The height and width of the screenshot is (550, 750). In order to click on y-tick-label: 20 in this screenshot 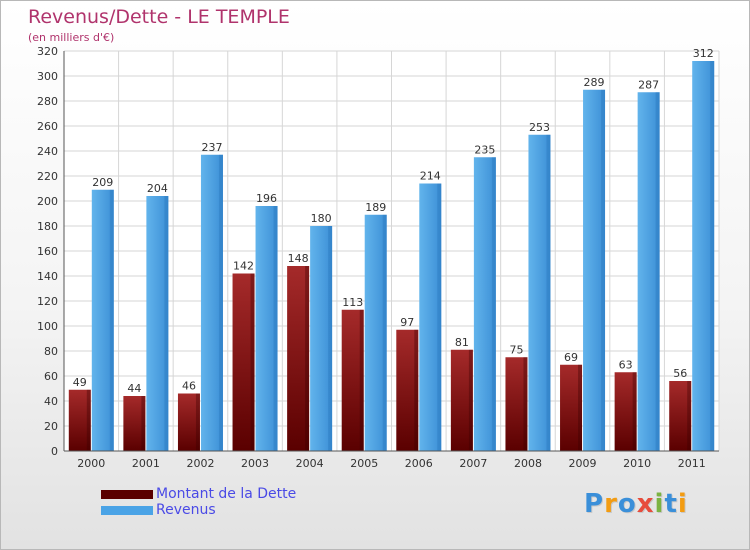, I will do `click(51, 426)`.